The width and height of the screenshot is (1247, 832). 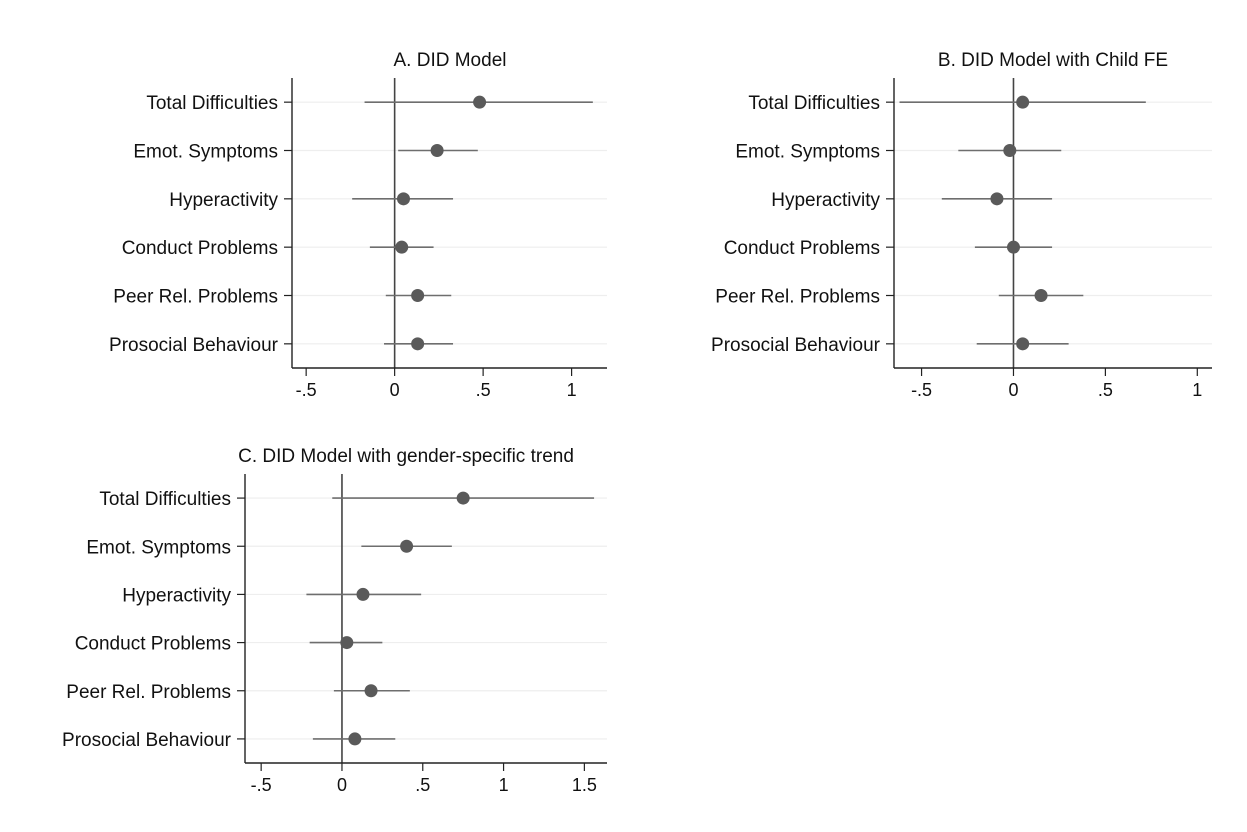 What do you see at coordinates (584, 785) in the screenshot?
I see `x-tick-label: 1.5` at bounding box center [584, 785].